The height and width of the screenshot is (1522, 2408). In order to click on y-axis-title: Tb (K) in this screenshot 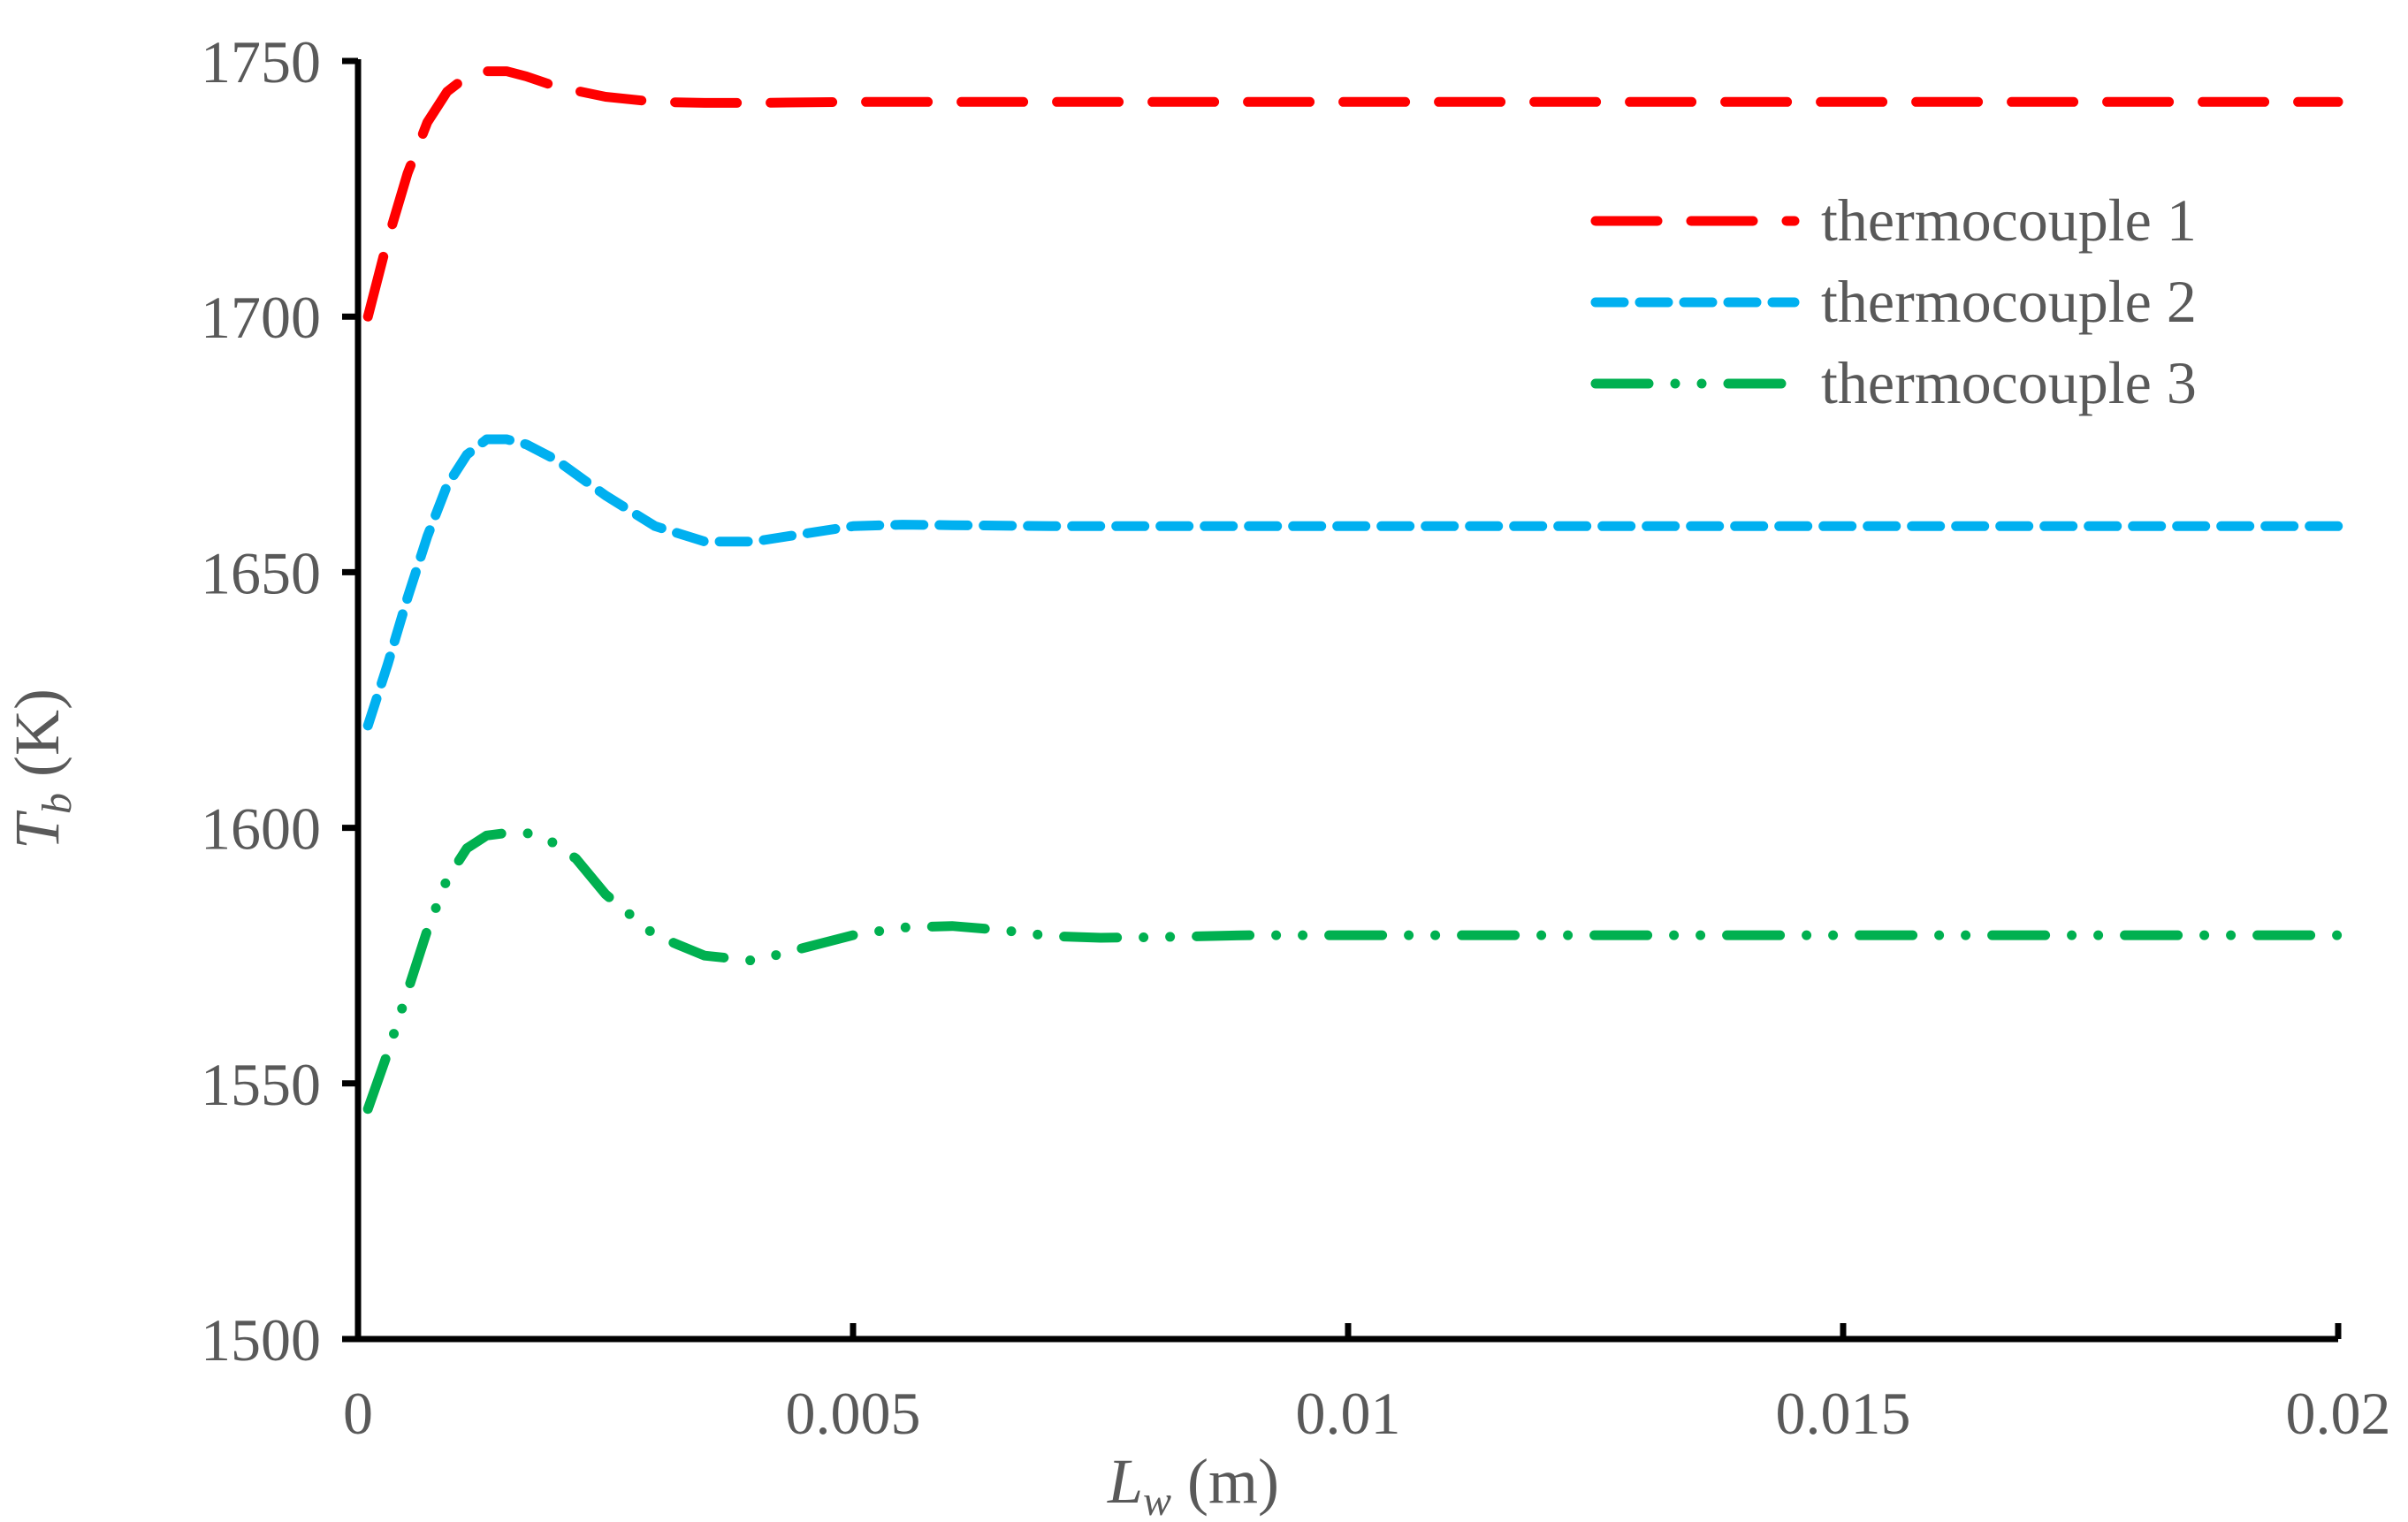, I will do `click(41, 769)`.